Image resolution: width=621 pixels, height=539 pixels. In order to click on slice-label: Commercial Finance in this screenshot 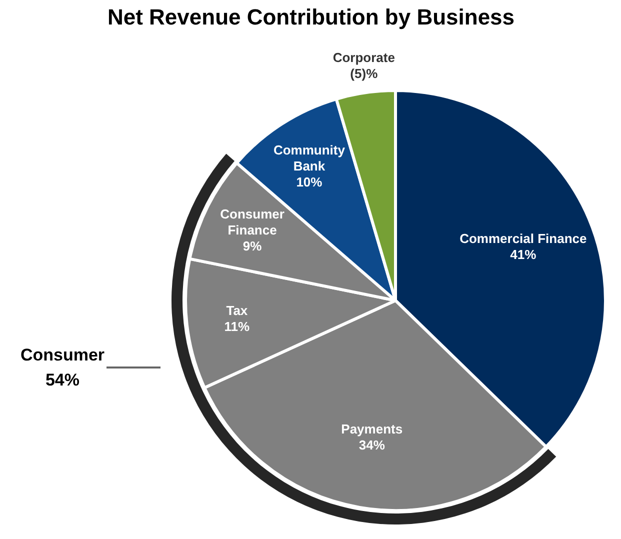, I will do `click(523, 238)`.